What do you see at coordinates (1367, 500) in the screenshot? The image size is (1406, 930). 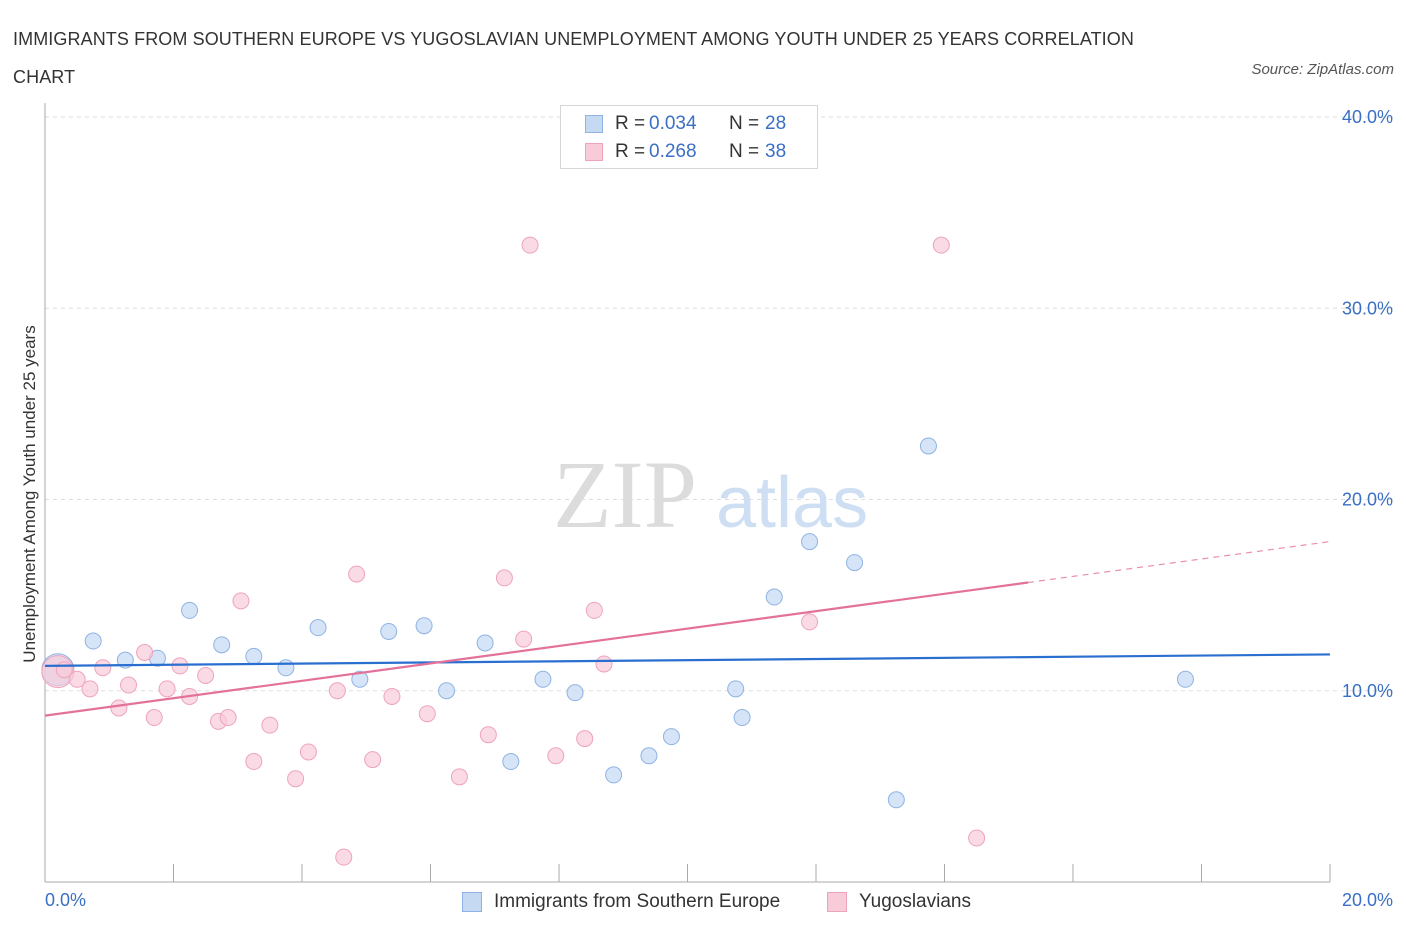 I see `y-tick-label: 20.0%` at bounding box center [1367, 500].